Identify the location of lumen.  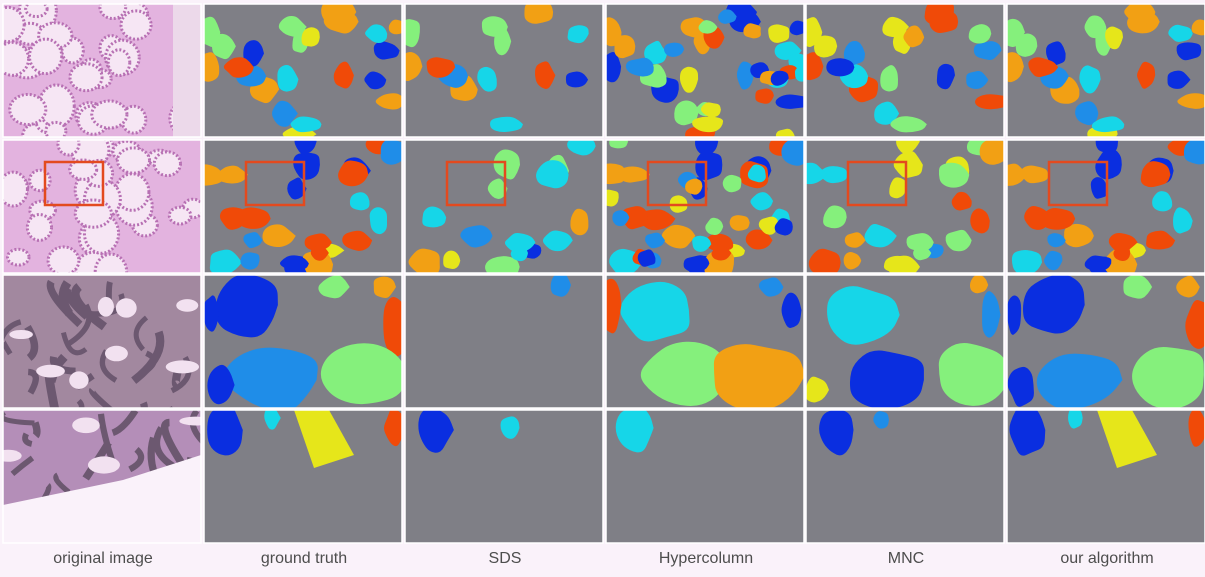
(105, 306).